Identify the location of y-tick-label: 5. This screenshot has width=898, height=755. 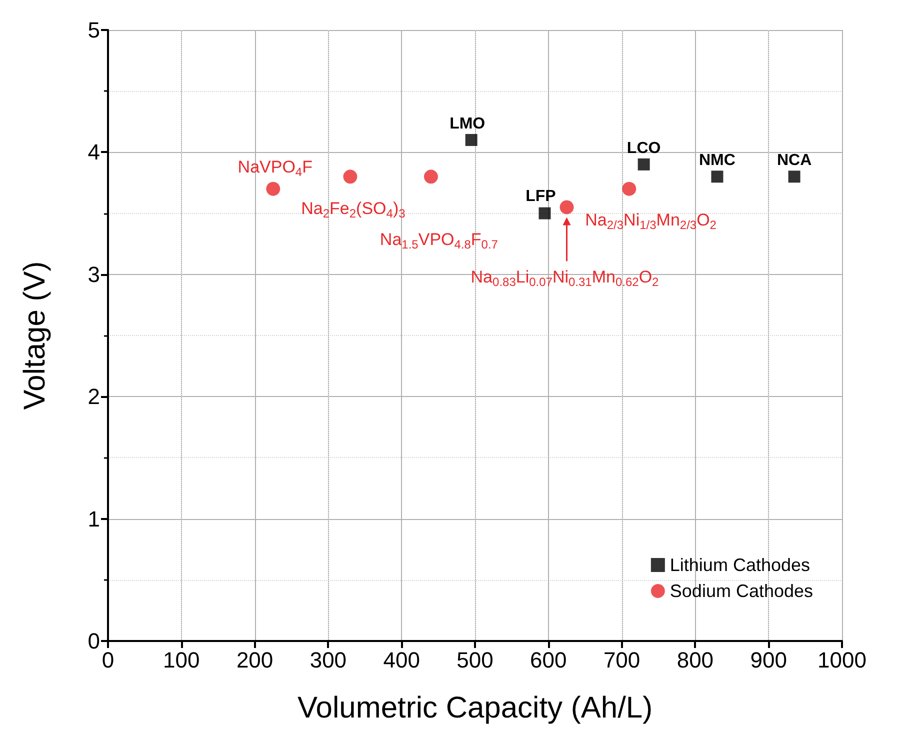
(94, 30).